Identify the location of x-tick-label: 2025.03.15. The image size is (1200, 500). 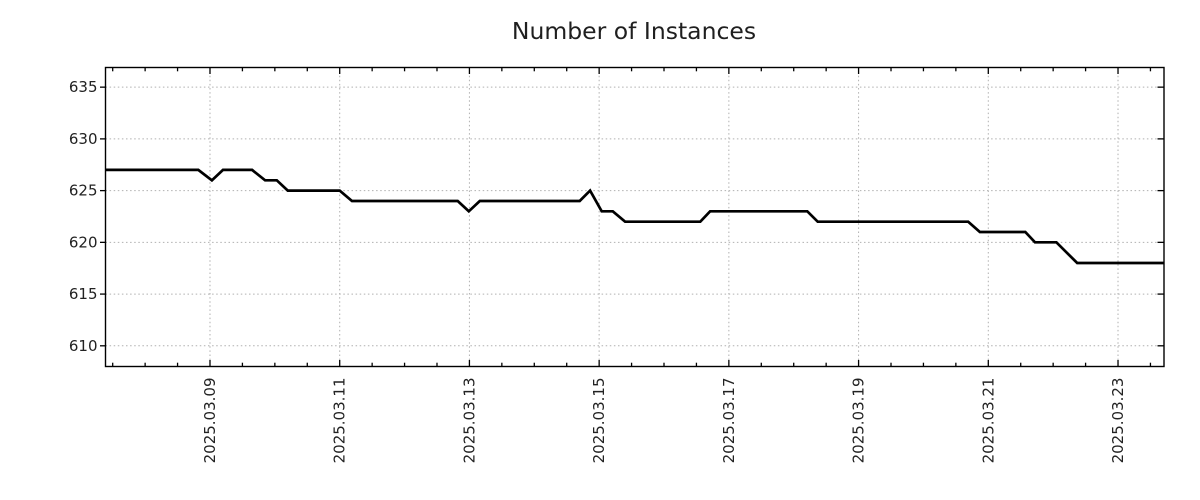
(599, 421).